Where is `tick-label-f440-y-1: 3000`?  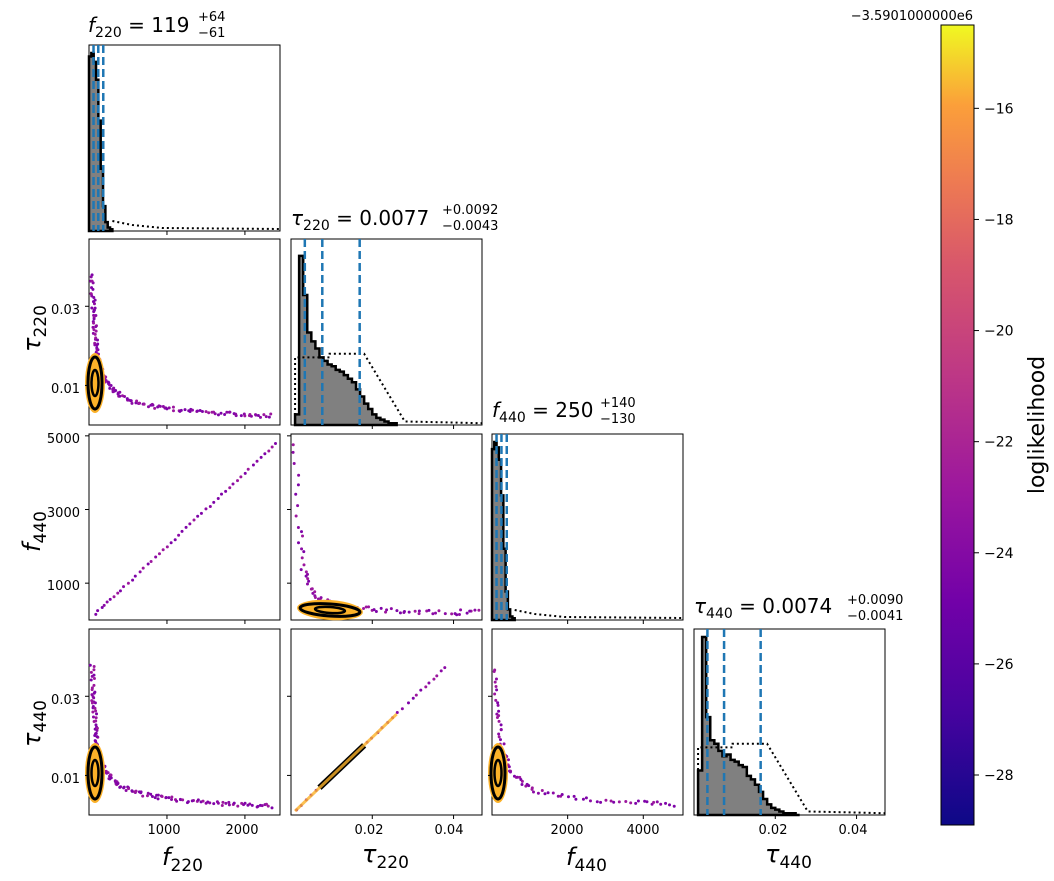 tick-label-f440-y-1: 3000 is located at coordinates (63, 513).